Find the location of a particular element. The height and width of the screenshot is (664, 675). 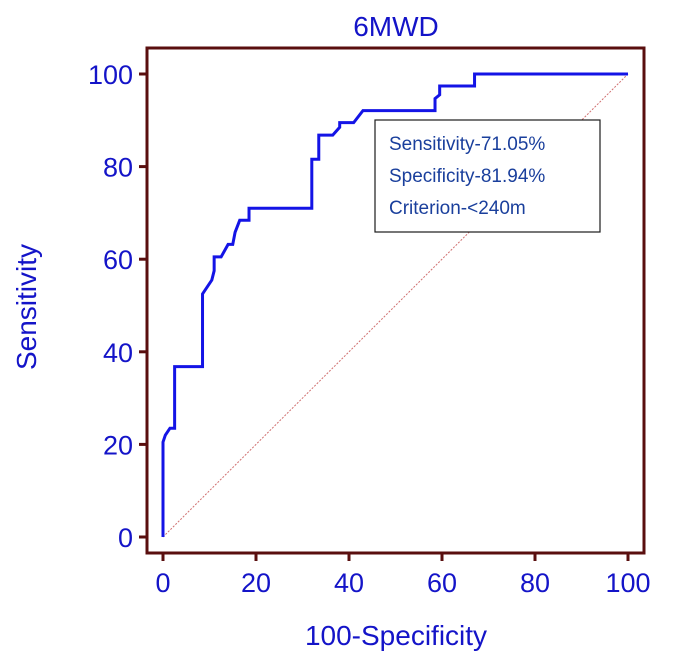

y-tick-label: 40 is located at coordinates (118, 353).